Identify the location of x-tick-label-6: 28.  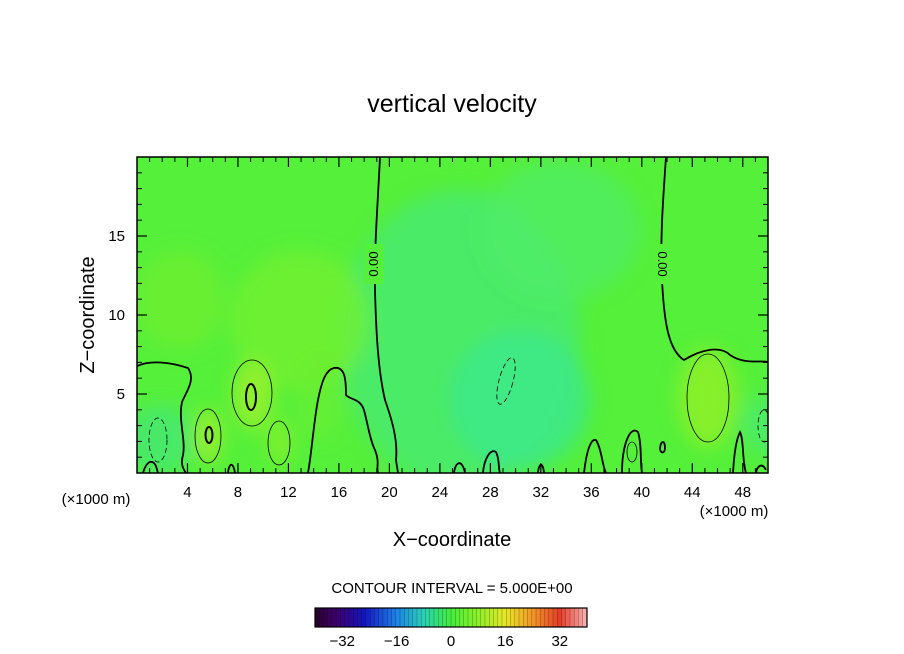
(490, 492).